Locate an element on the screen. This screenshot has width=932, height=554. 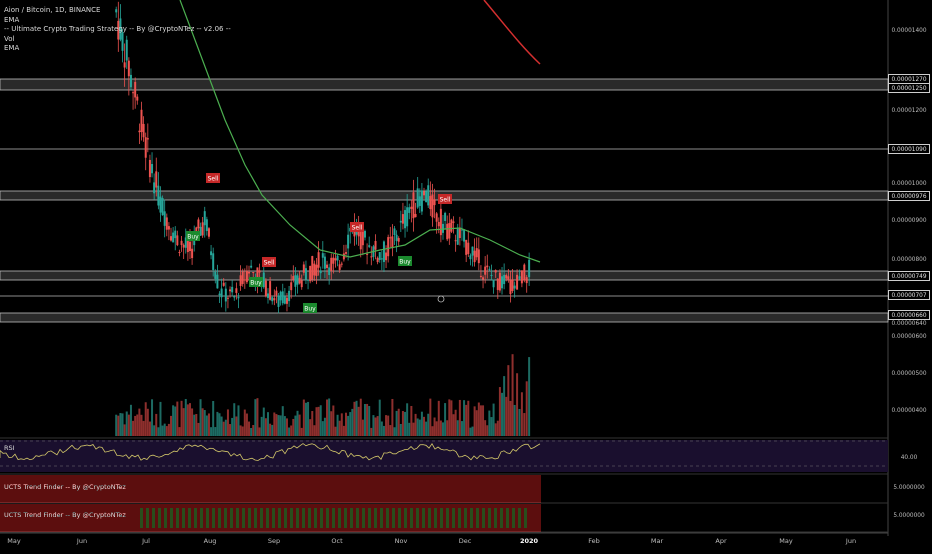
signal-label: Buy is located at coordinates (256, 282).